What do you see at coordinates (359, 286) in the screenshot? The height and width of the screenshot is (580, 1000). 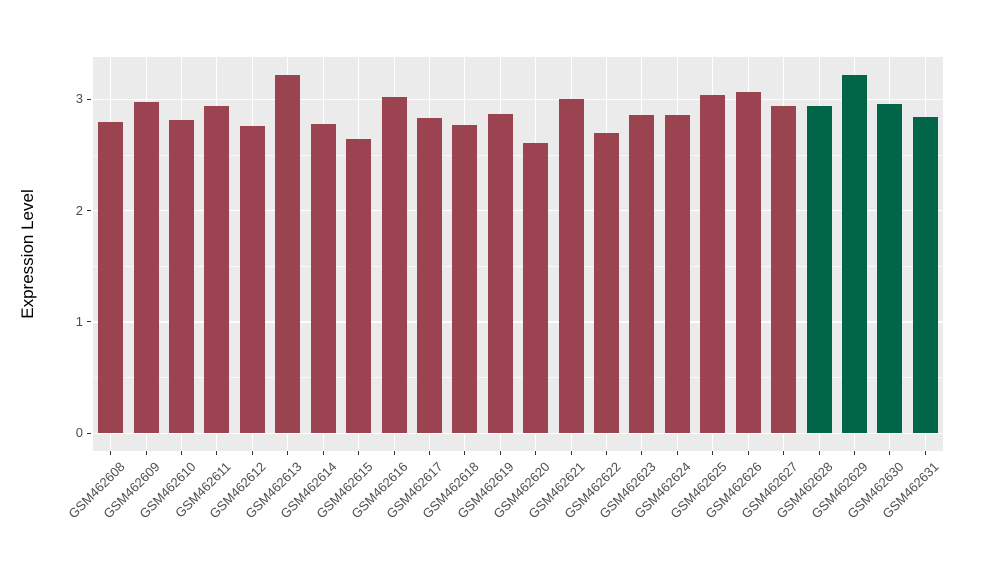 I see `bar-GSM462615` at bounding box center [359, 286].